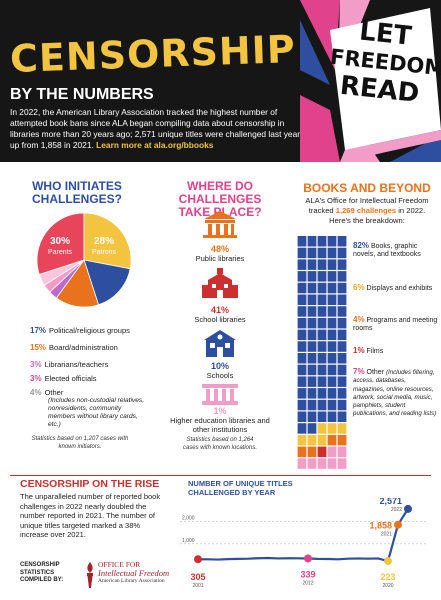  I want to click on books-item-label: Other, so click(375, 372).